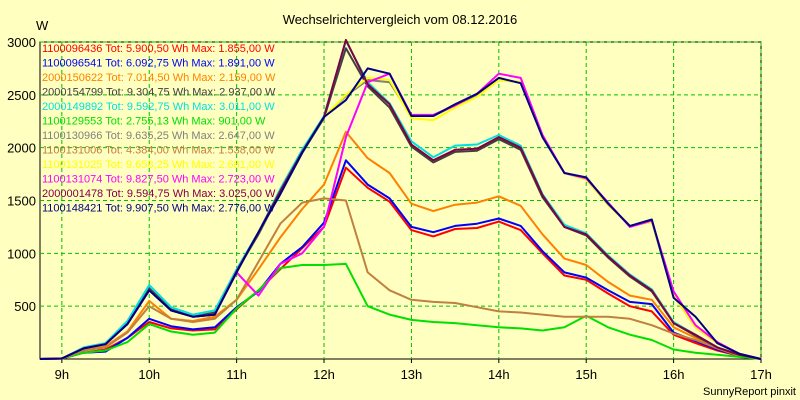  I want to click on y-tick-label: 3000, so click(21, 42).